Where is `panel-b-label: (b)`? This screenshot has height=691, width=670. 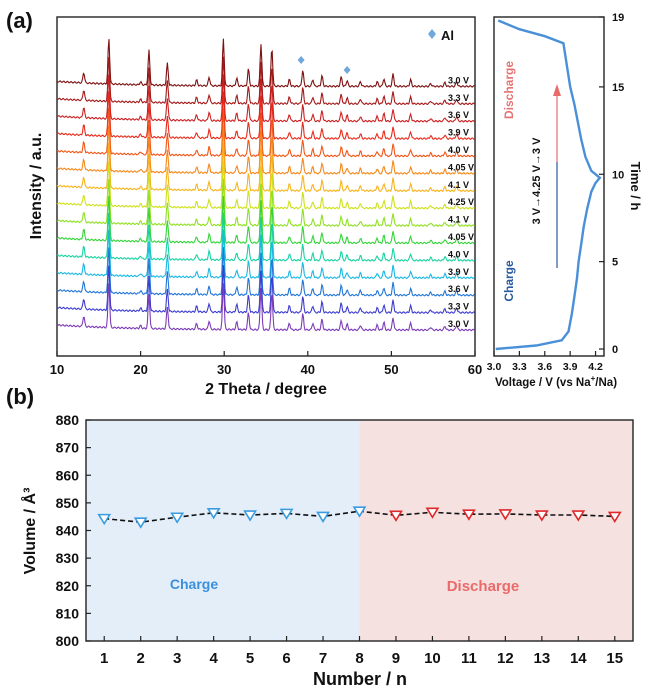 panel-b-label: (b) is located at coordinates (20, 396).